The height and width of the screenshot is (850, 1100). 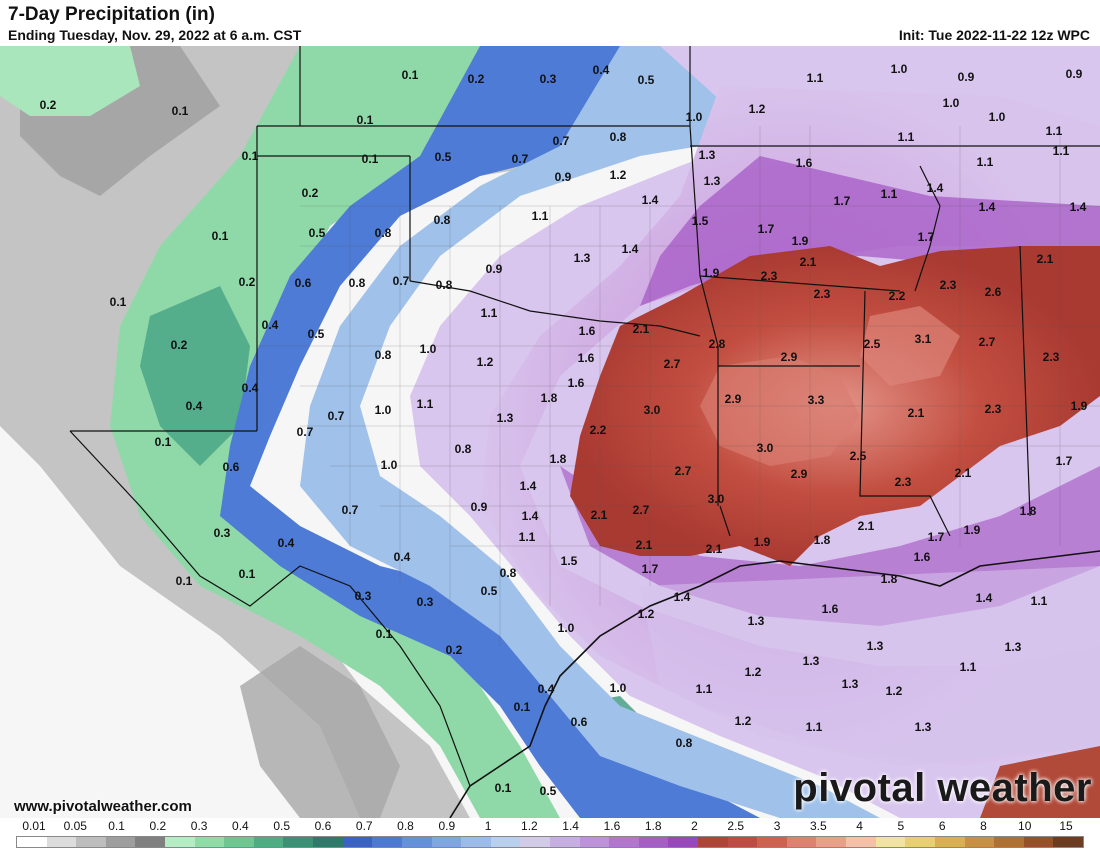 What do you see at coordinates (922, 557) in the screenshot?
I see `precip-value-label: 1.6` at bounding box center [922, 557].